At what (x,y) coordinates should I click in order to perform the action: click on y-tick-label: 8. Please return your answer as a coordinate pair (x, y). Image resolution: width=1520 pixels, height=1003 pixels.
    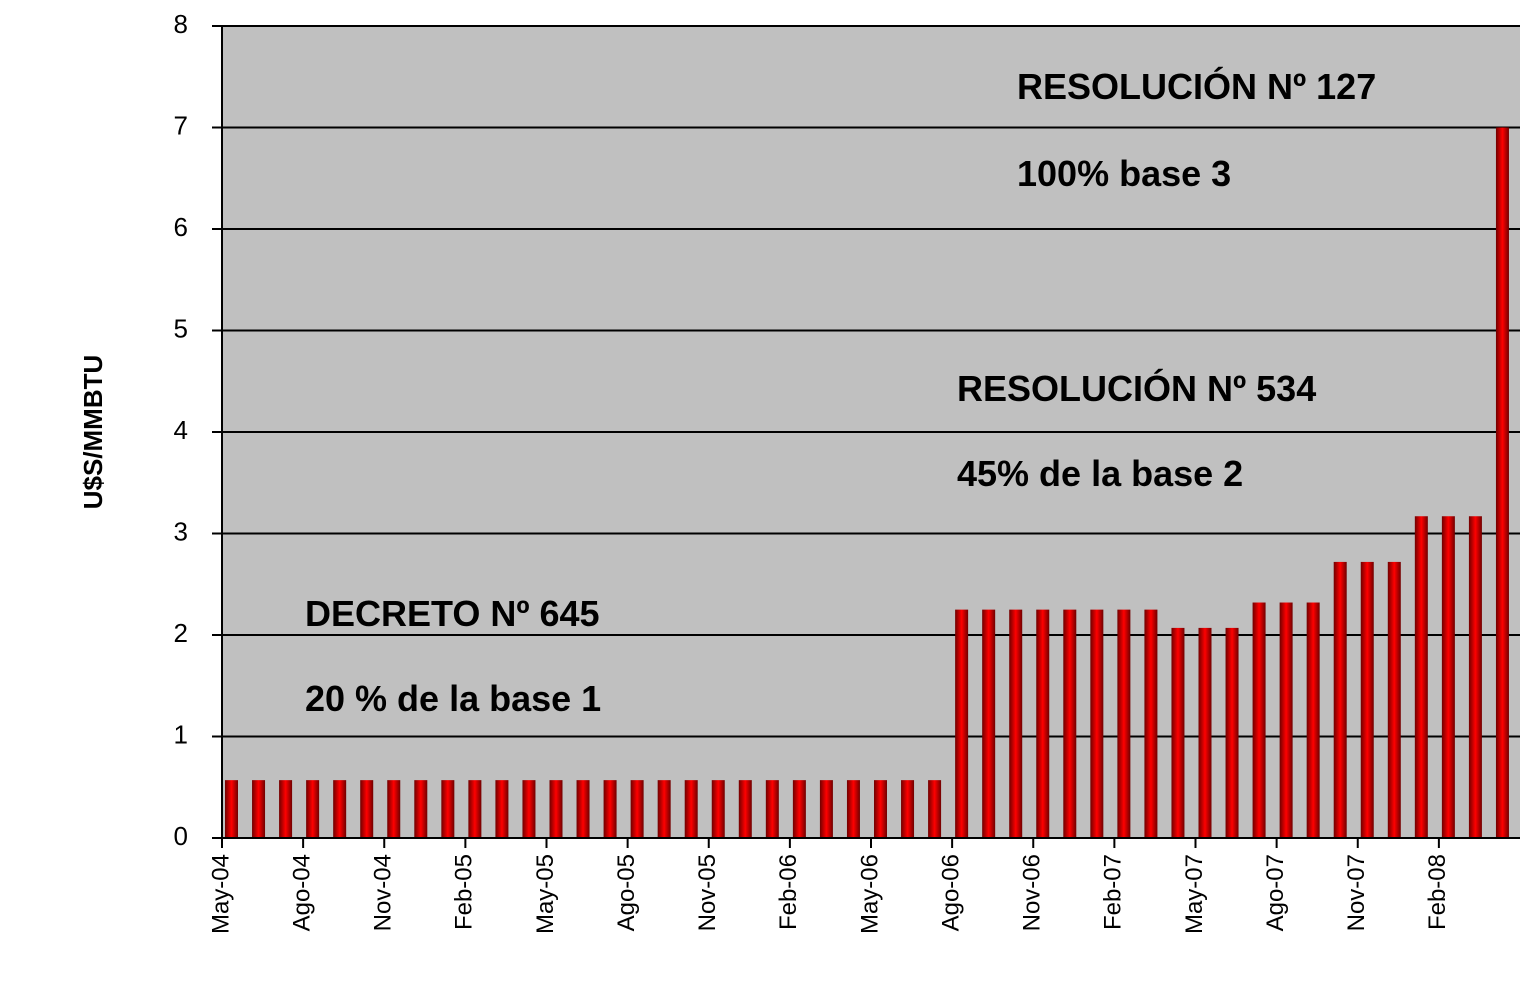
    Looking at the image, I should click on (181, 24).